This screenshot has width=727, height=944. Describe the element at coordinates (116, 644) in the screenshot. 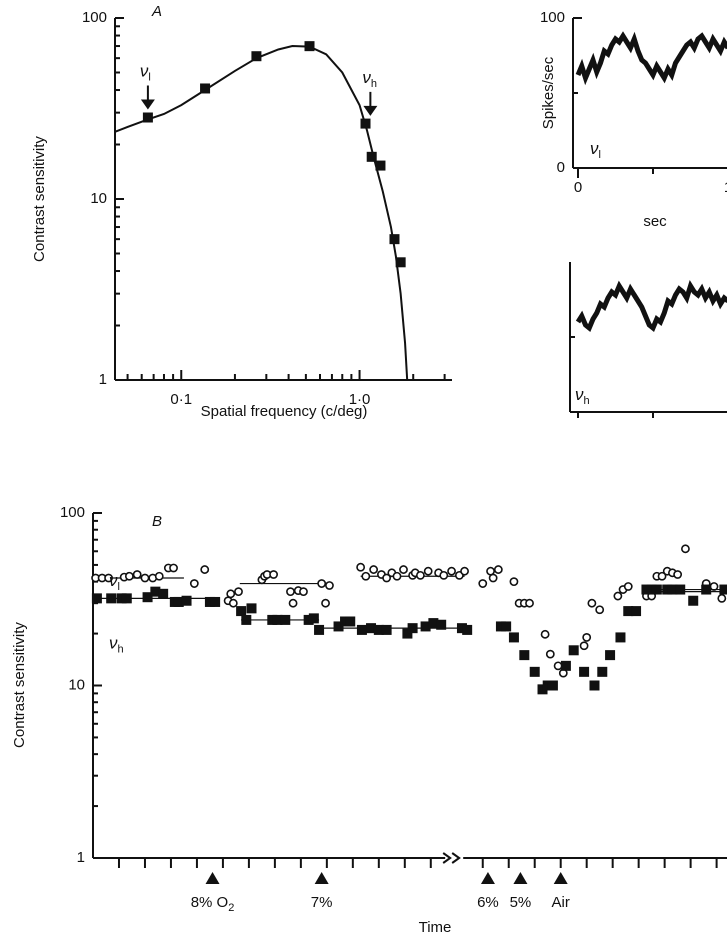

I see `series-label: νh` at that location.